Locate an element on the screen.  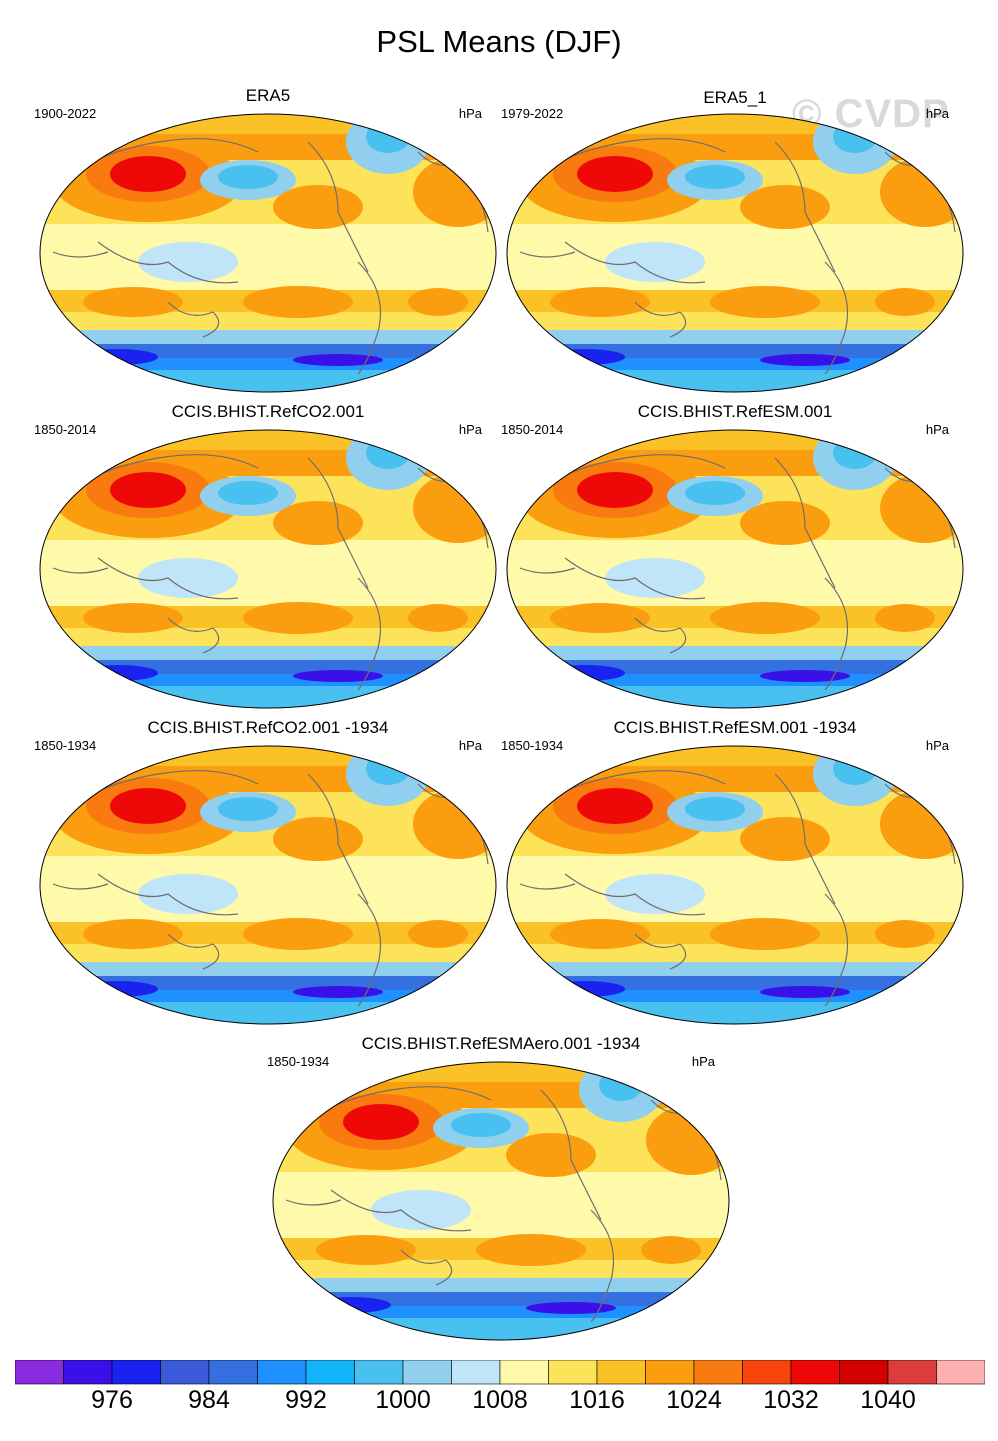
map-panel-refco2: CCIS.BHIST.RefCO2.001 1850-2014 hPa is located at coordinates (266, 565).